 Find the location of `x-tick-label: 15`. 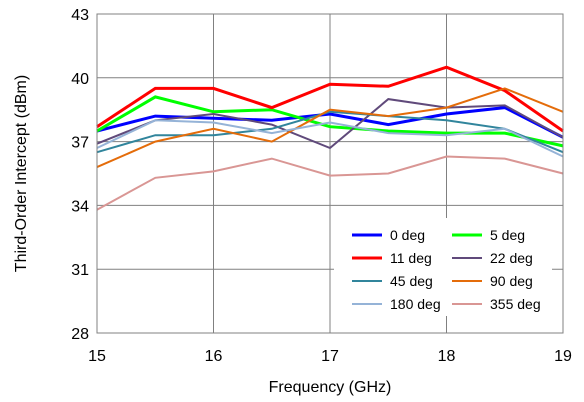

x-tick-label: 15 is located at coordinates (97, 356).